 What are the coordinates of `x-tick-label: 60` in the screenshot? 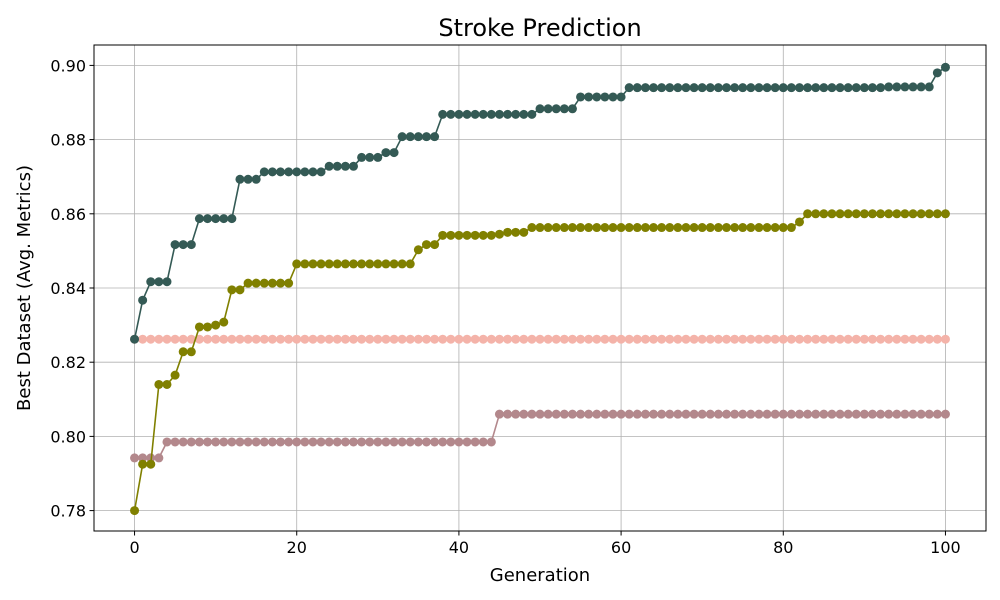 It's located at (621, 547).